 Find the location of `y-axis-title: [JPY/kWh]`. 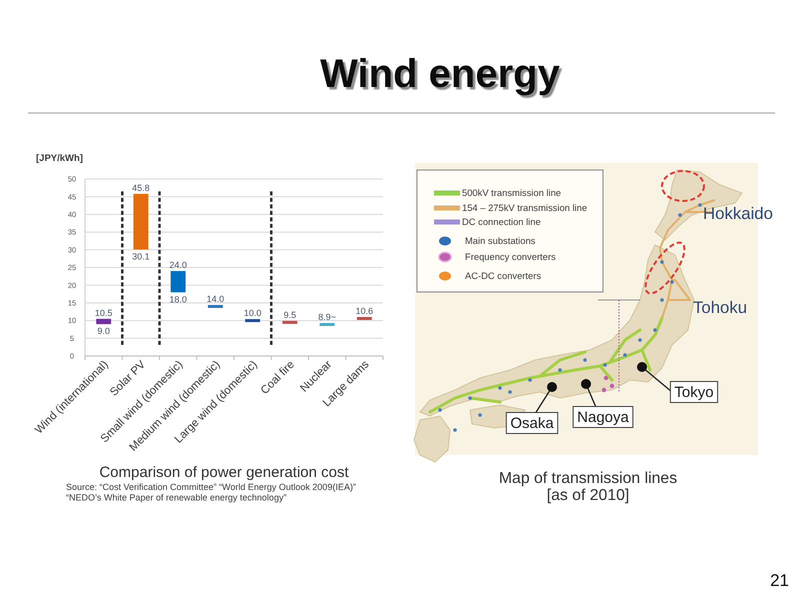

y-axis-title: [JPY/kWh] is located at coordinates (59, 158).